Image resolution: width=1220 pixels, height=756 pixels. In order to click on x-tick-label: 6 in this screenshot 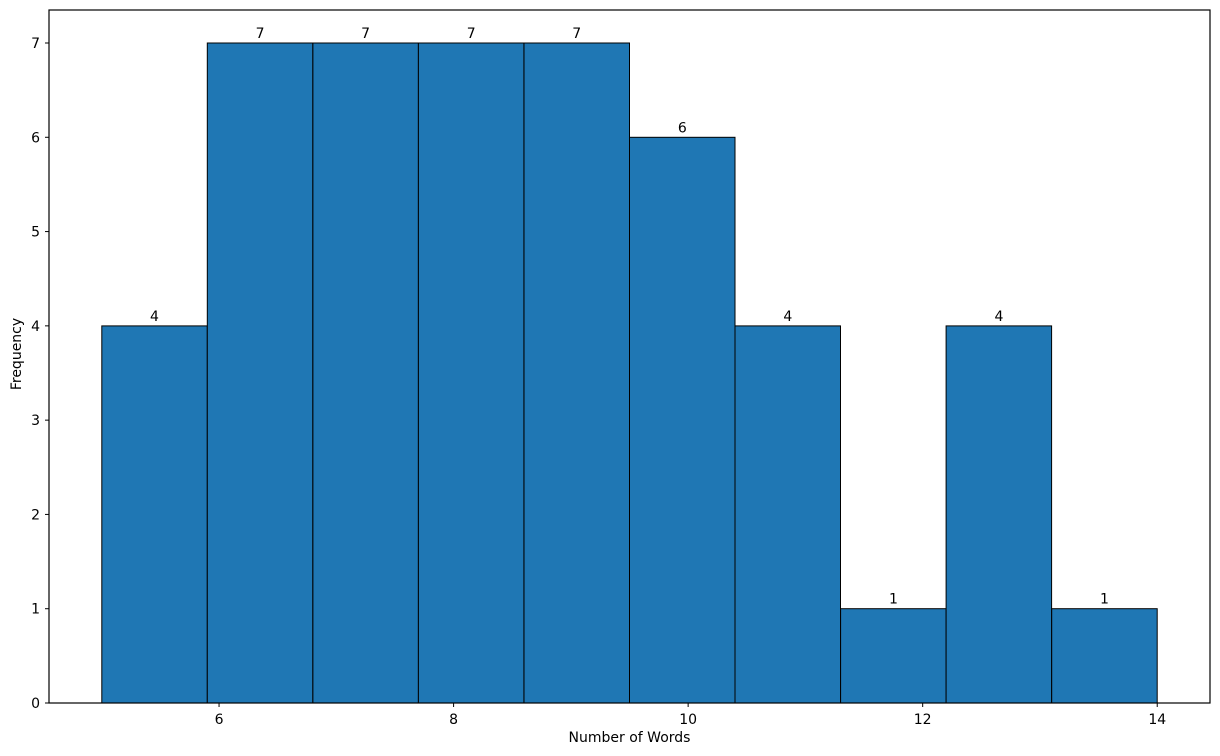, I will do `click(219, 720)`.